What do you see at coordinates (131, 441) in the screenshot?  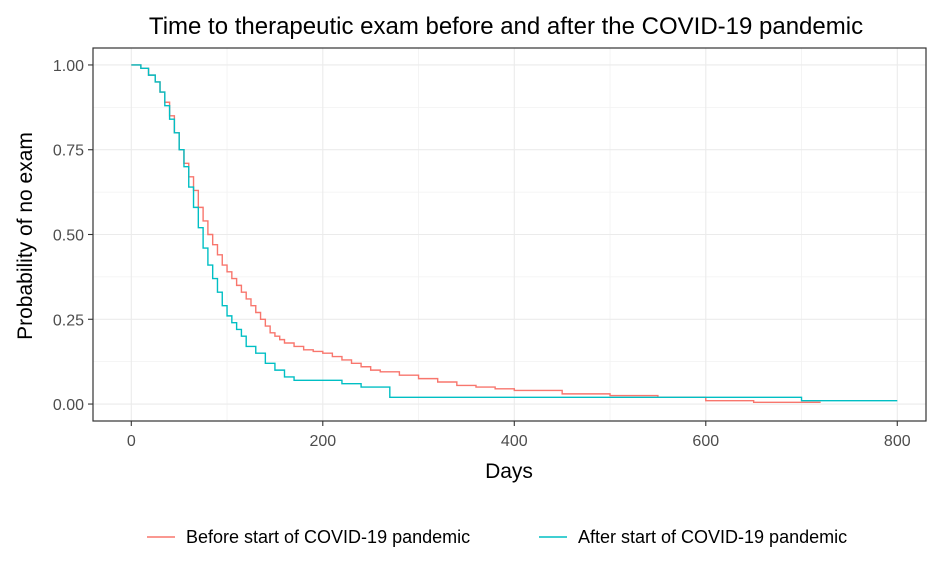 I see `x-tick-label: 0` at bounding box center [131, 441].